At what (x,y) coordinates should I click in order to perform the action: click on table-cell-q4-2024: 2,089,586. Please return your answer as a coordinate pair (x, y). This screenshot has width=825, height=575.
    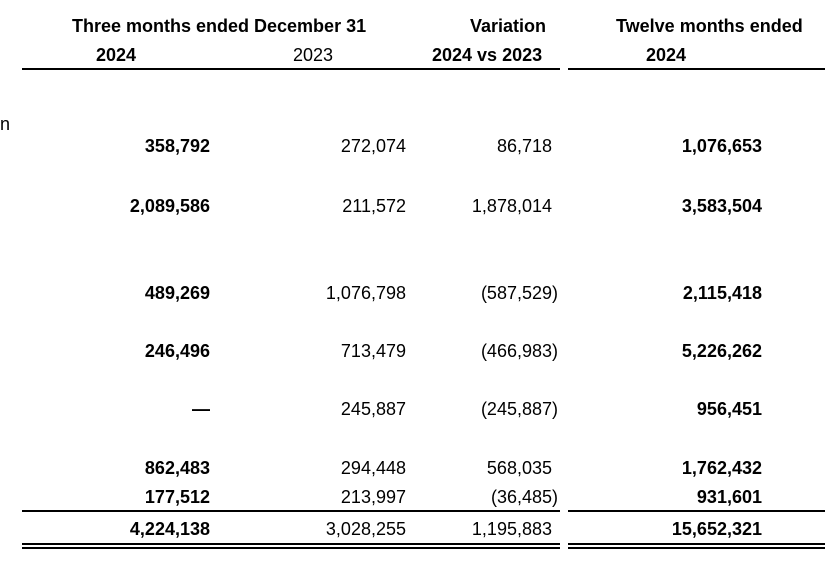
    Looking at the image, I should click on (169, 206).